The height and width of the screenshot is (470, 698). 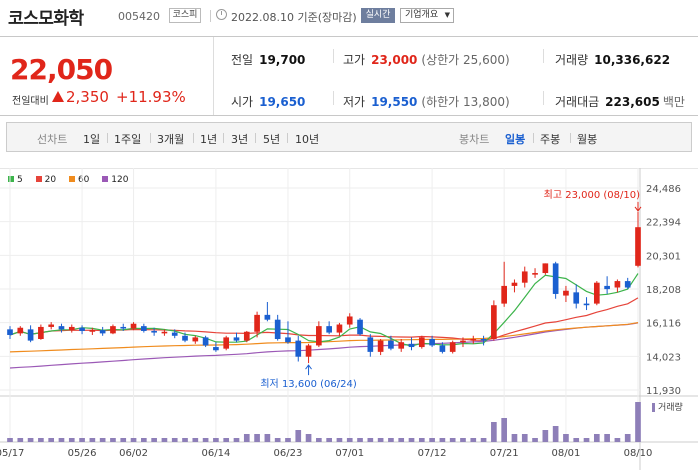 What do you see at coordinates (474, 139) in the screenshot?
I see `candle-chart-label: 봉차트` at bounding box center [474, 139].